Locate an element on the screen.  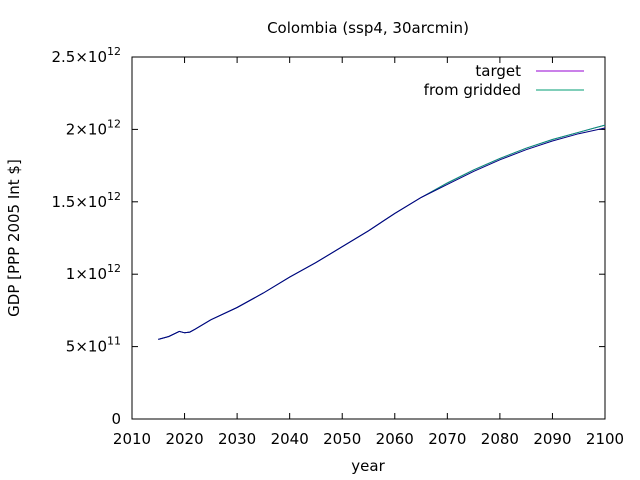
y-tick-label: 2×10¹² is located at coordinates (93, 127).